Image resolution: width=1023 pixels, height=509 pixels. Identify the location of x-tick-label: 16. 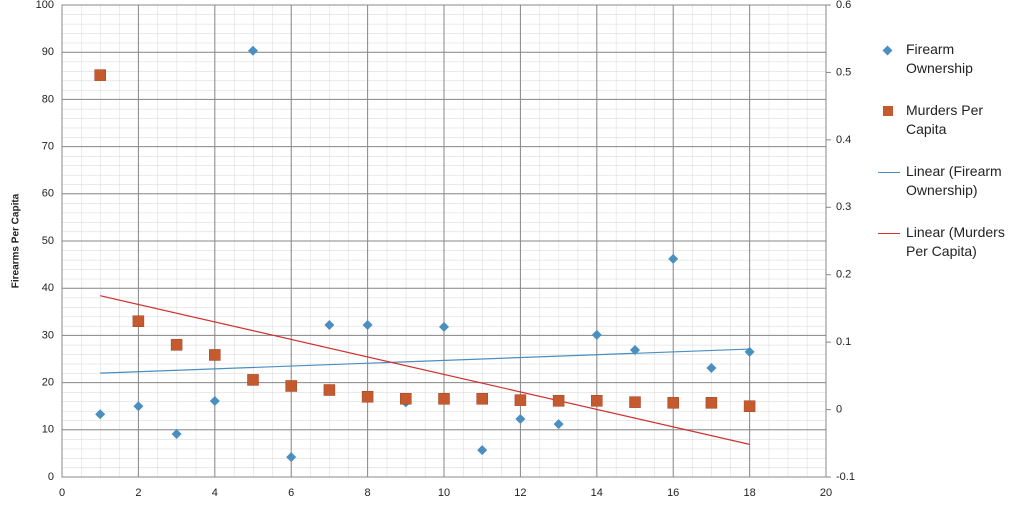
(673, 493).